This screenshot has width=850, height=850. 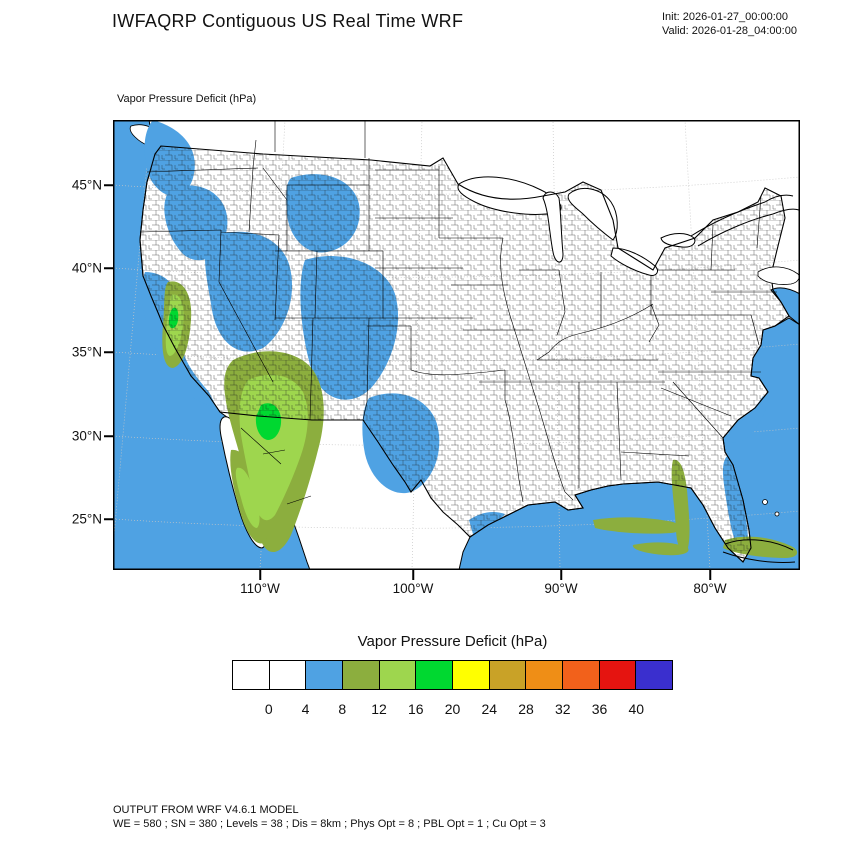 What do you see at coordinates (759, 551) in the screenshot?
I see `cuba-coastline` at bounding box center [759, 551].